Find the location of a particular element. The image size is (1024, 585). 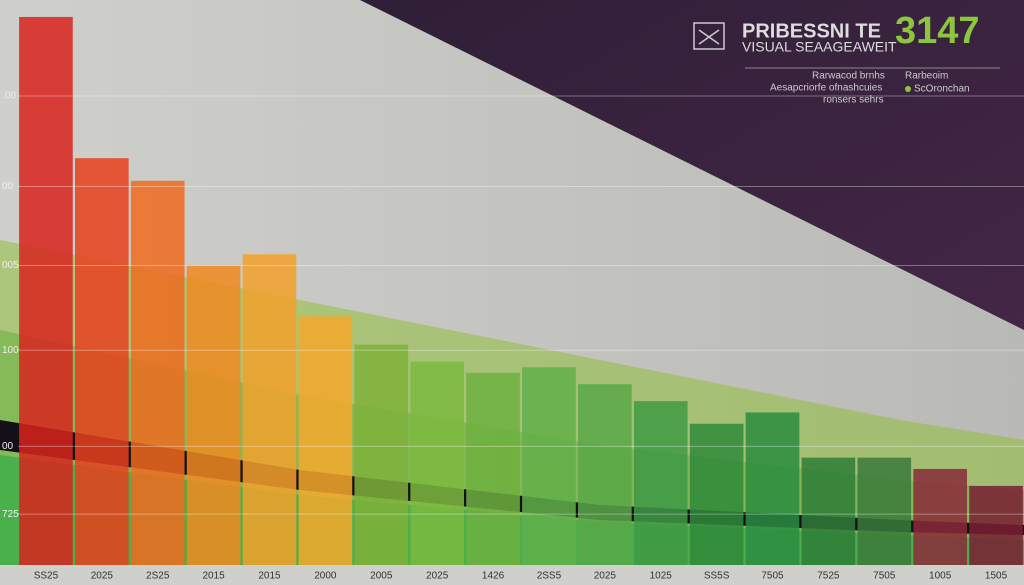

x-tick-label: 1005 is located at coordinates (940, 576).